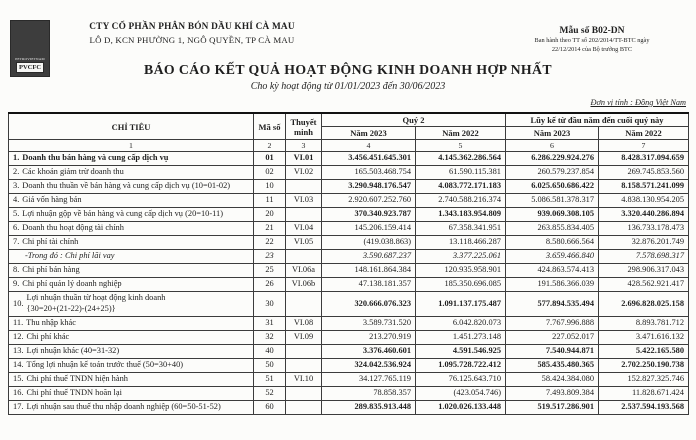 Image resolution: width=696 pixels, height=440 pixels. Describe the element at coordinates (72, 284) in the screenshot. I see `row-title: Chi phí quản lý doanh nghiệp` at that location.